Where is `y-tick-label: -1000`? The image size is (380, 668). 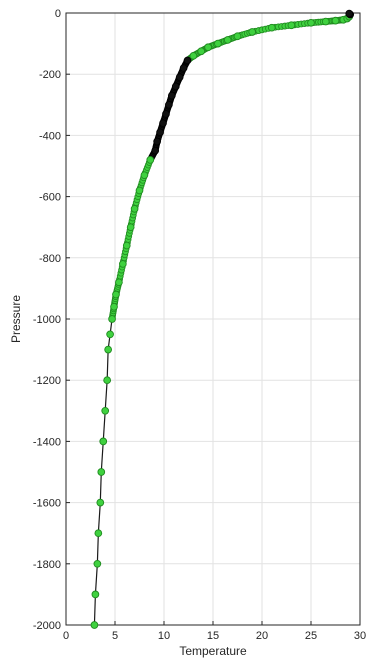 y-tick-label: -1000 is located at coordinates (47, 320).